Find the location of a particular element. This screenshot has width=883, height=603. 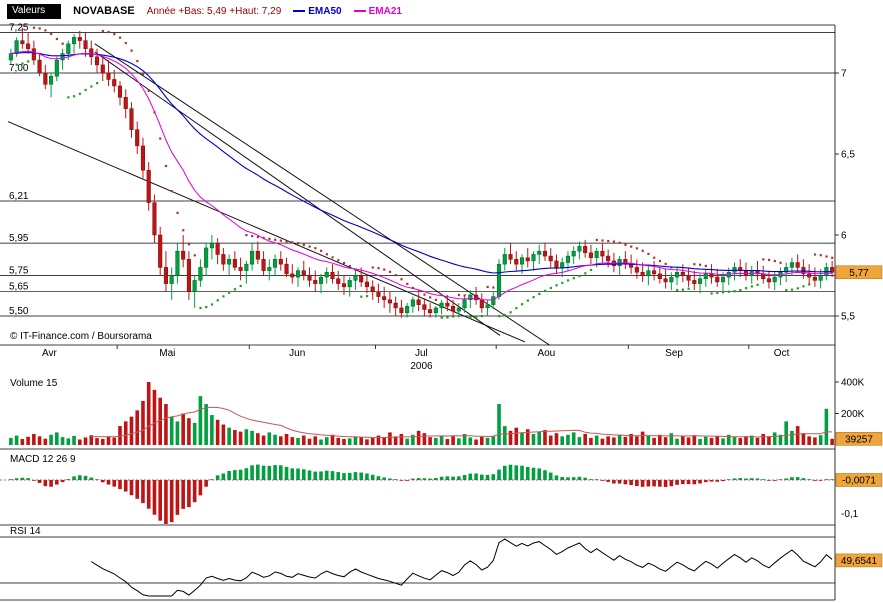

rsi-panel-label: RSI 14 is located at coordinates (25, 531).